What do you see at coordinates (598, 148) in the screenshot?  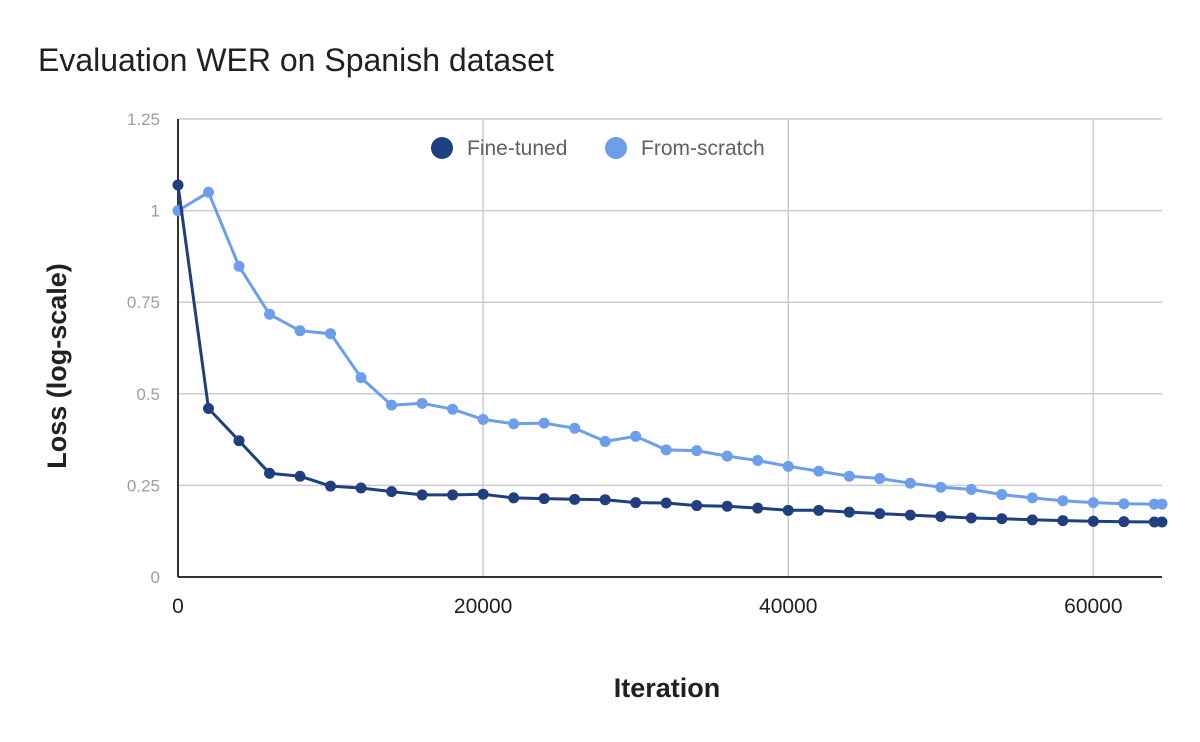 I see `legend: Fine-tuned From-scratch` at bounding box center [598, 148].